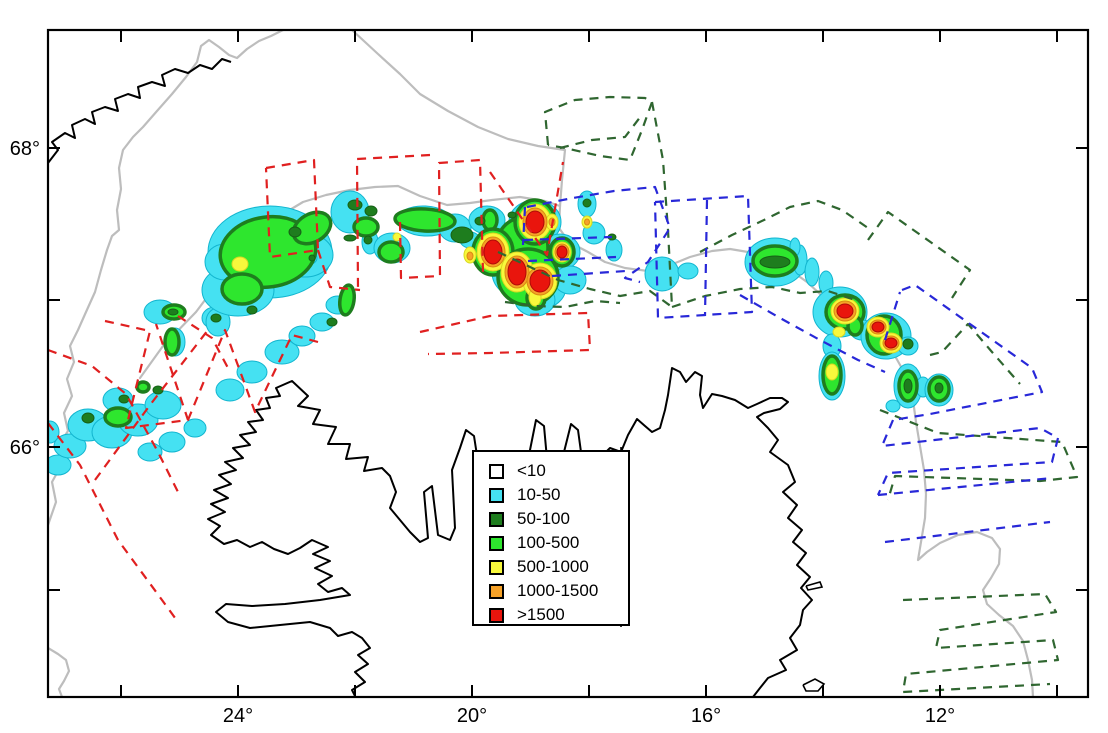  What do you see at coordinates (548, 542) in the screenshot?
I see `legend-item-label: 100-500` at bounding box center [548, 542].